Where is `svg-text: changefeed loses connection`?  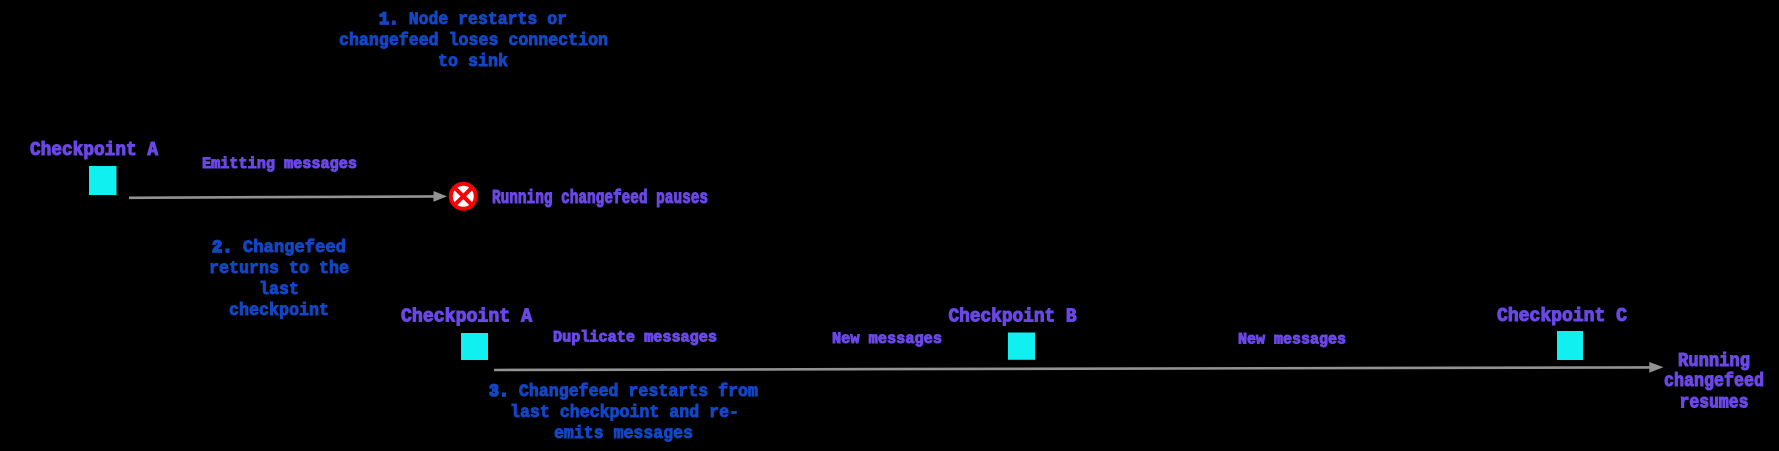
svg-text: changefeed loses connection is located at coordinates (473, 41).